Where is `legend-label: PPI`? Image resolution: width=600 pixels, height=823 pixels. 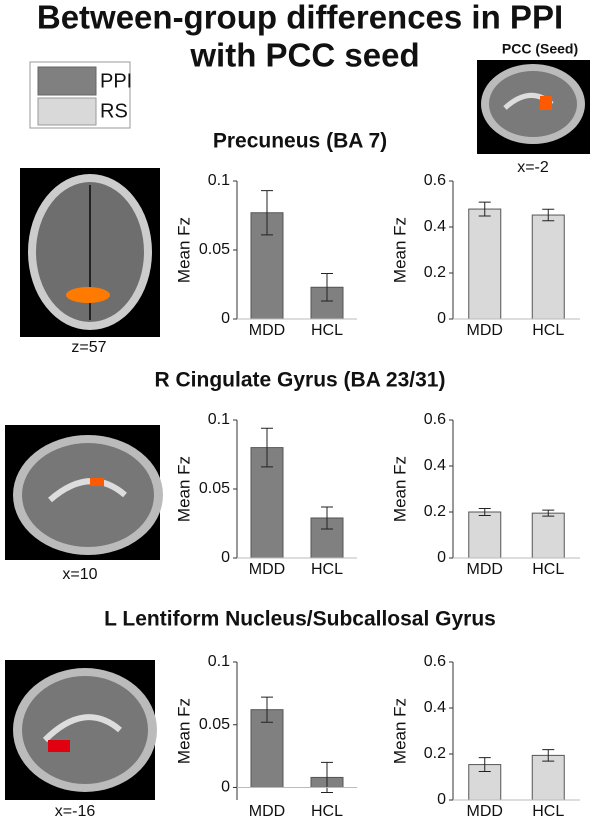 legend-label: PPI is located at coordinates (116, 81).